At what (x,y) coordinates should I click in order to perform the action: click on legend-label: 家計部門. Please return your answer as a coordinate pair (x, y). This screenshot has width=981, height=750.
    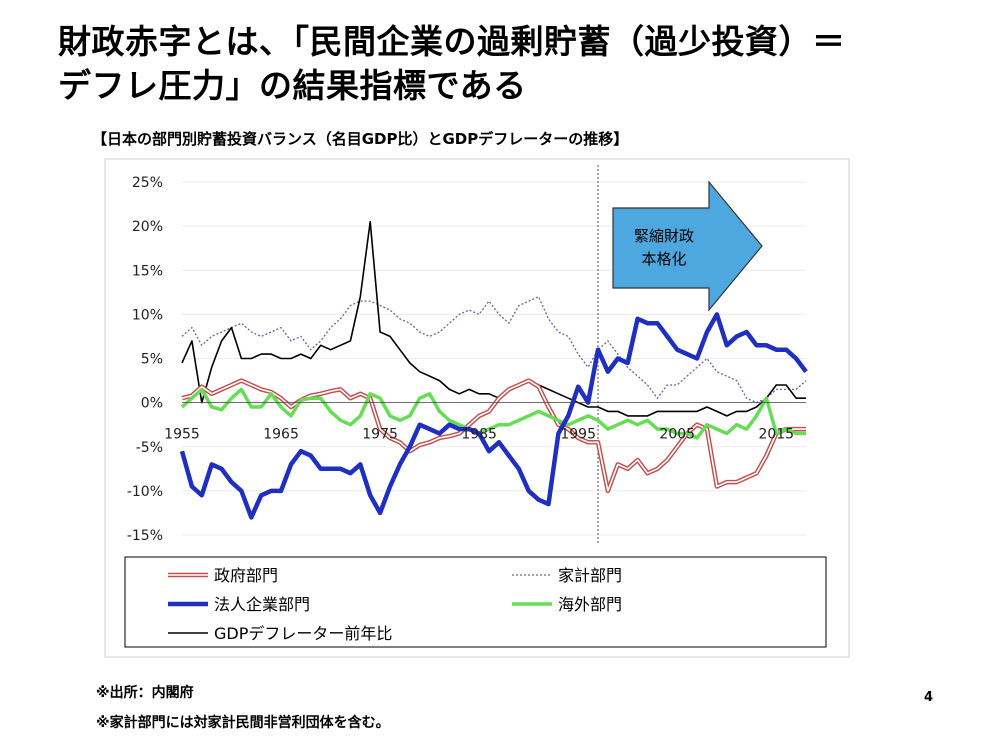
    Looking at the image, I should click on (590, 575).